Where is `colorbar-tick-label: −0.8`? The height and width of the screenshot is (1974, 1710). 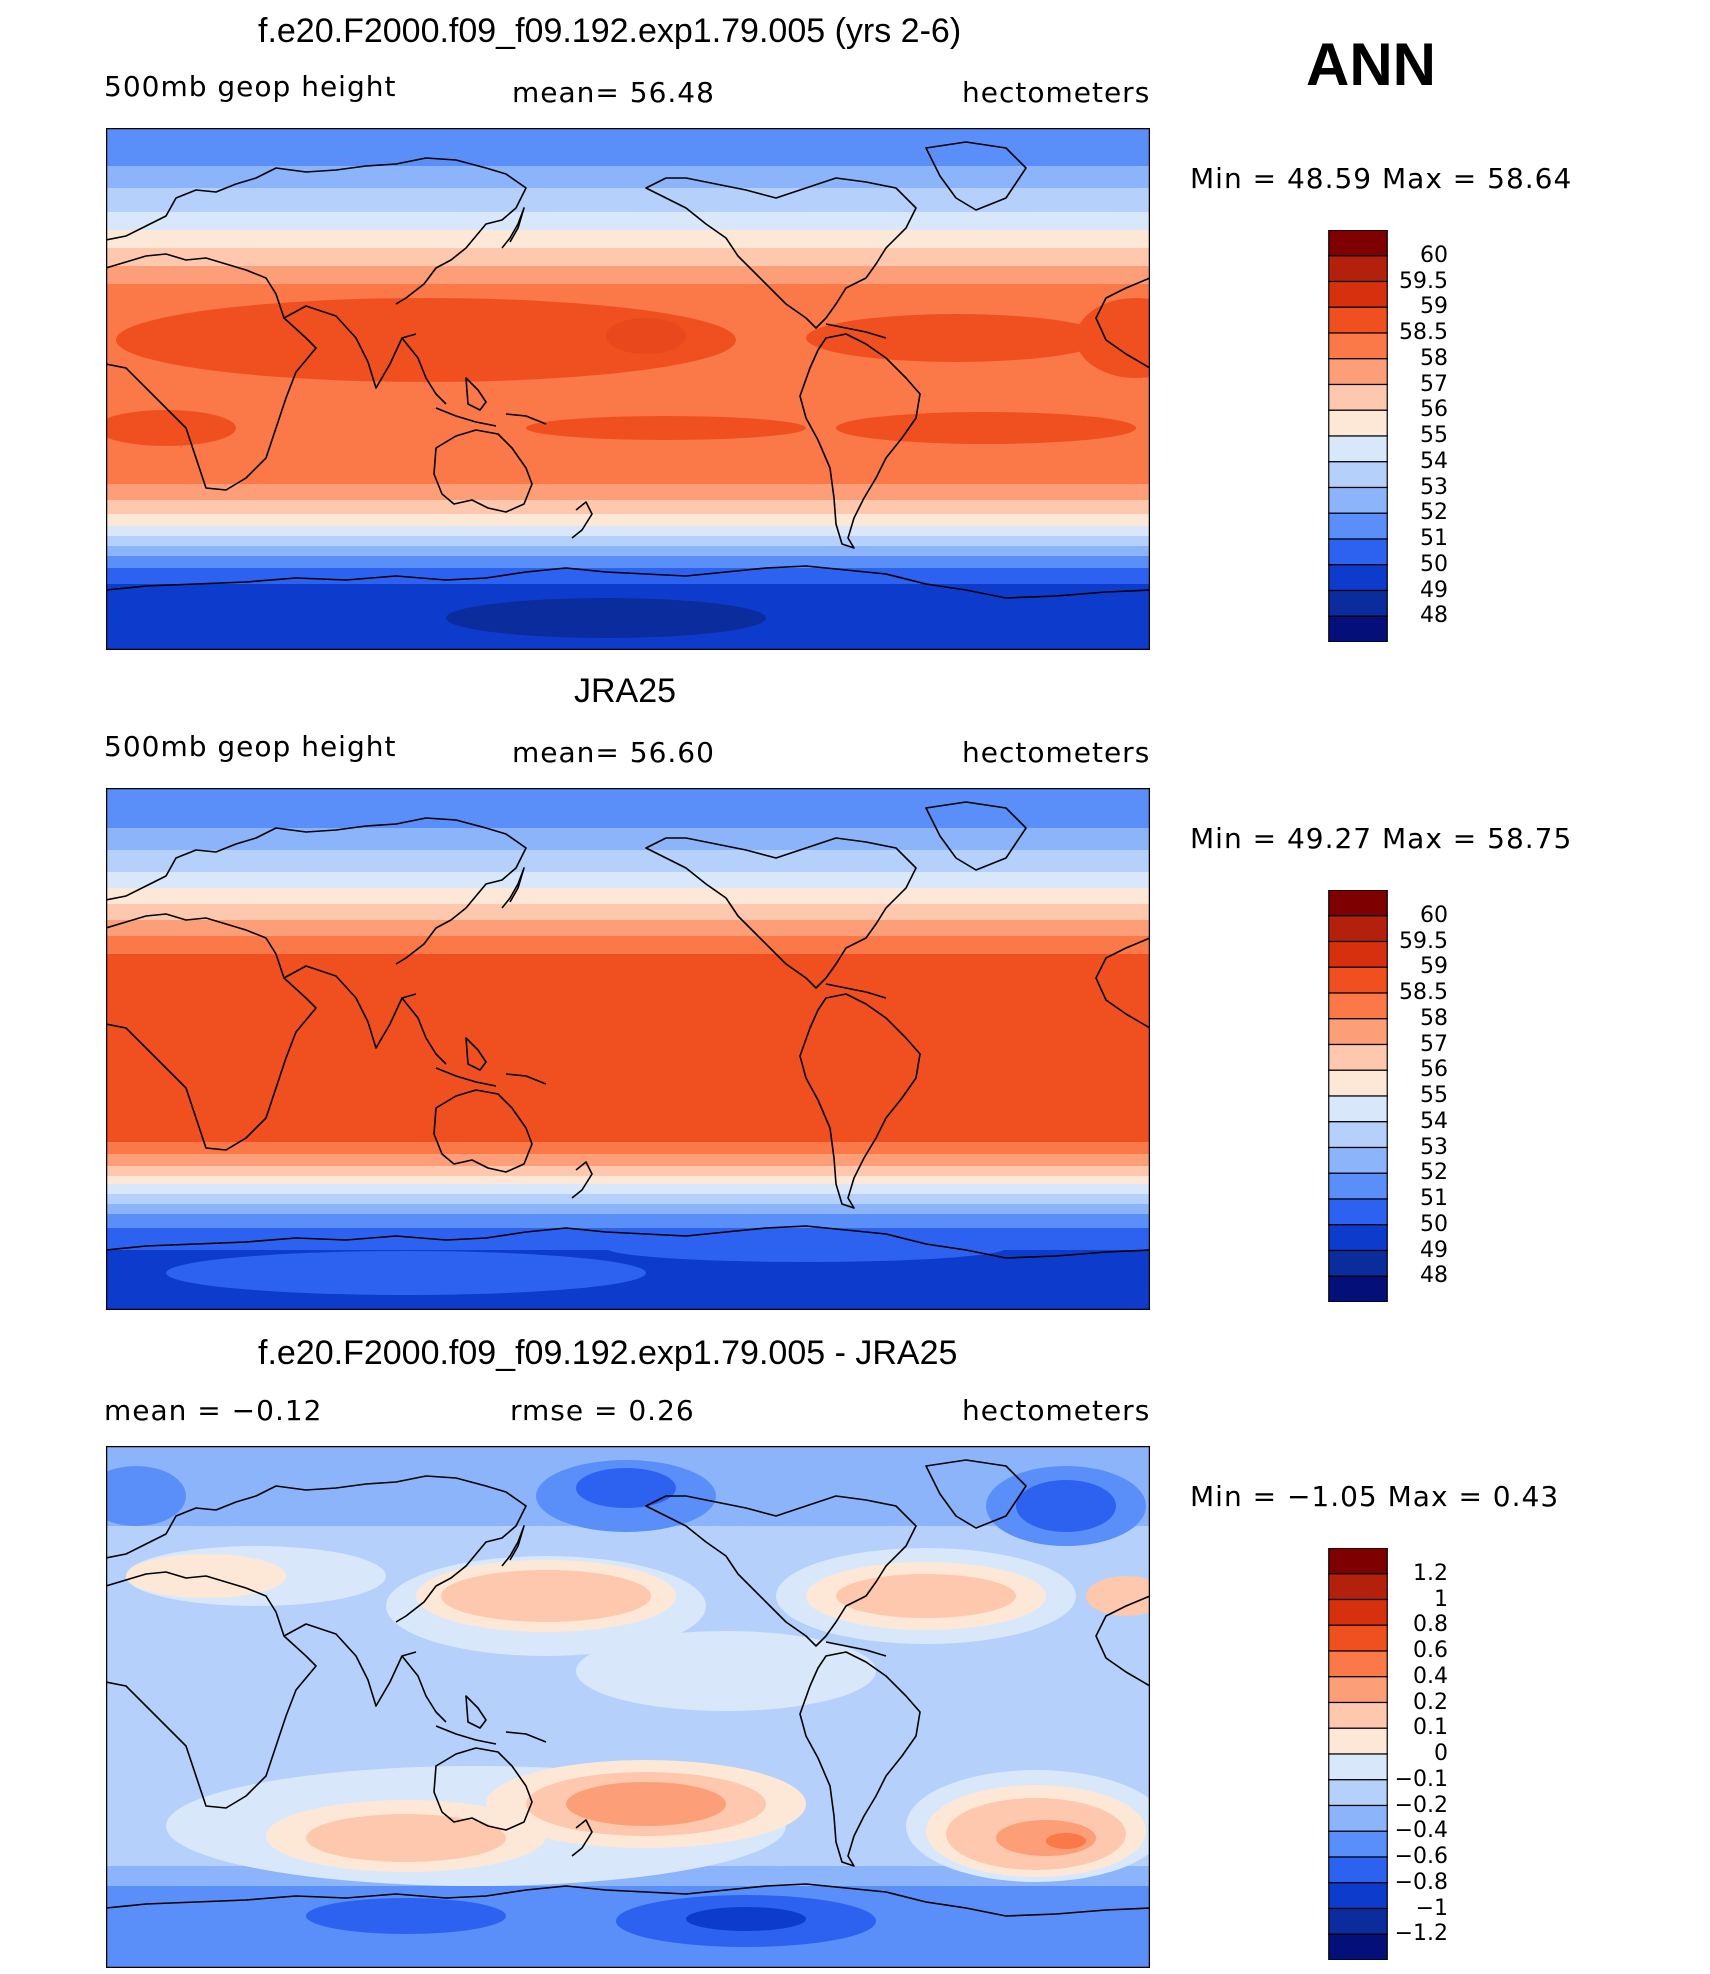 colorbar-tick-label: −0.8 is located at coordinates (1421, 1882).